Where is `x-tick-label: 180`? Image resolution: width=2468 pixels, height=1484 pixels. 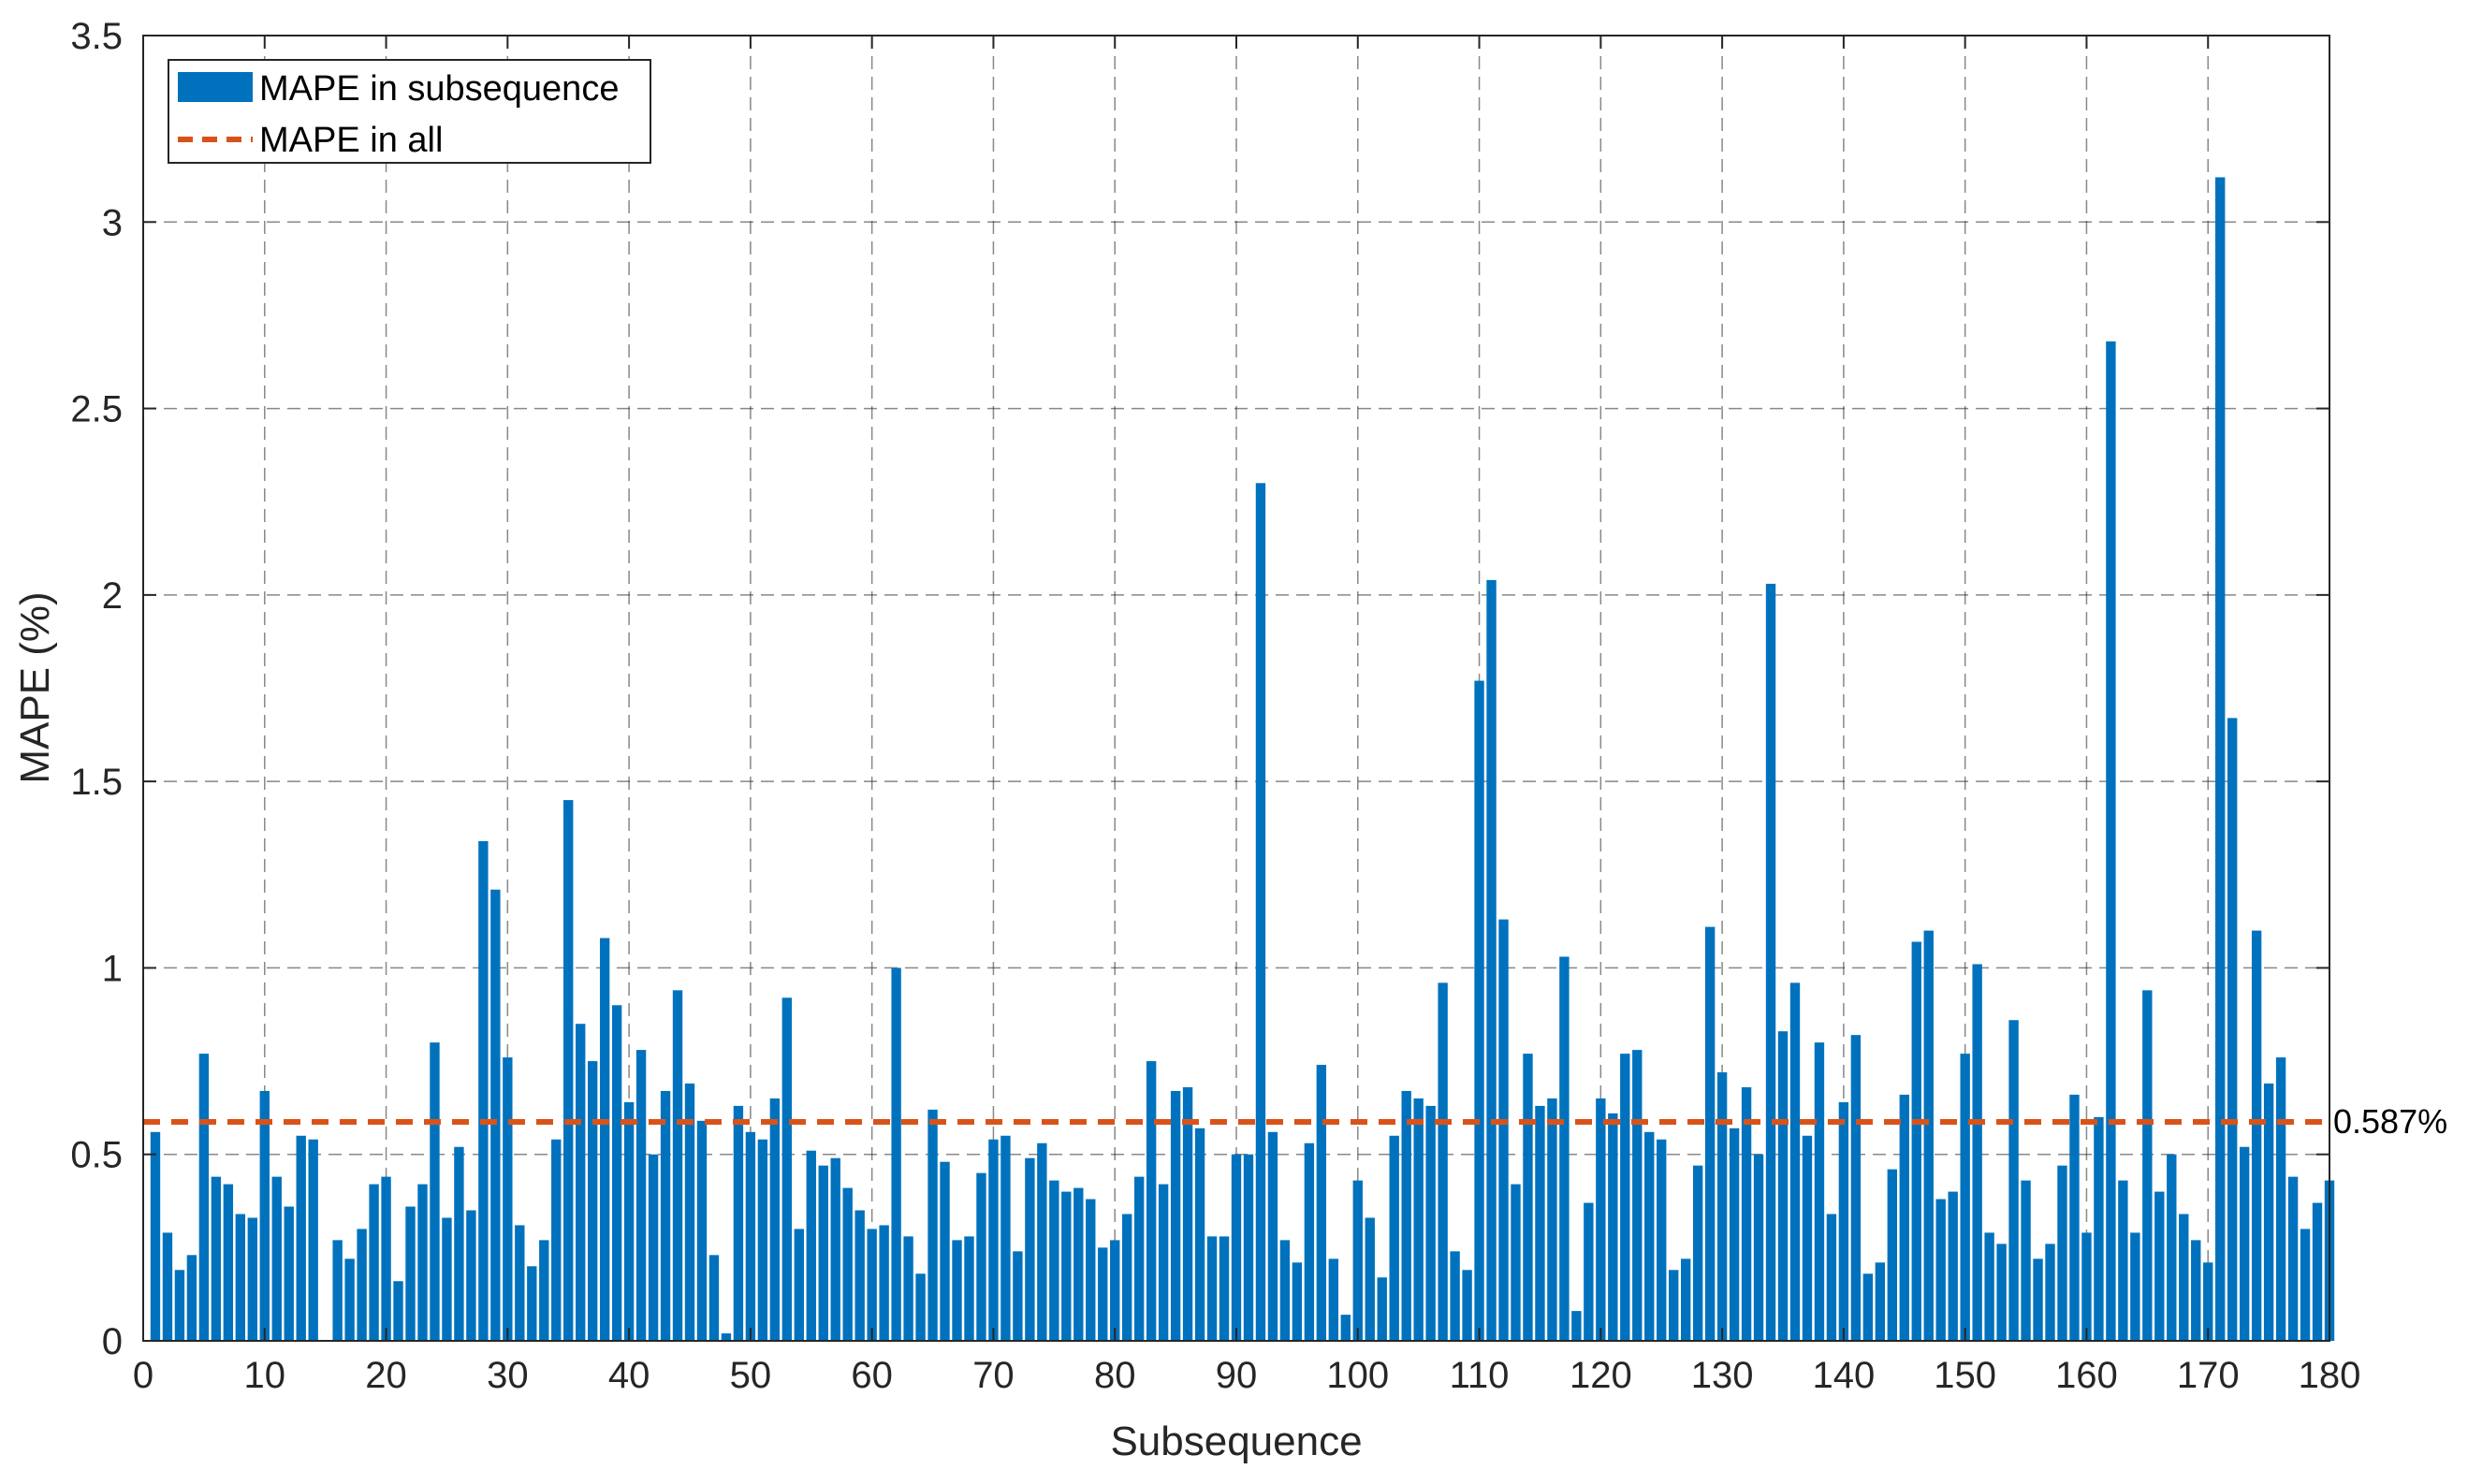 x-tick-label: 180 is located at coordinates (2330, 1375).